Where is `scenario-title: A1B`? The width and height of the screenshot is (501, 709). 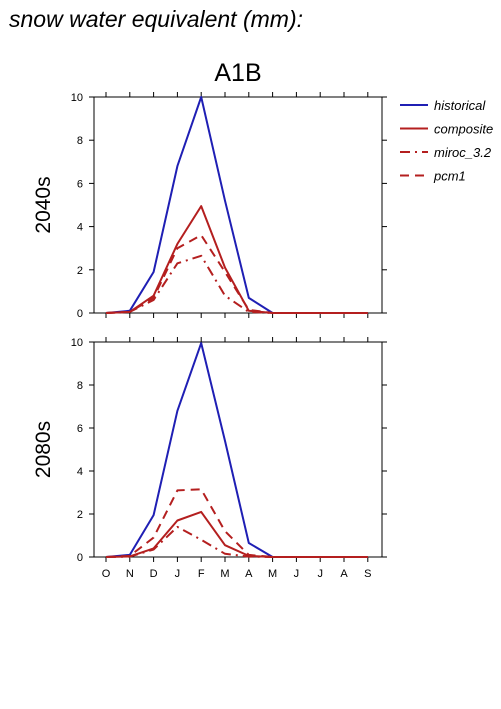
scenario-title: A1B is located at coordinates (237, 73).